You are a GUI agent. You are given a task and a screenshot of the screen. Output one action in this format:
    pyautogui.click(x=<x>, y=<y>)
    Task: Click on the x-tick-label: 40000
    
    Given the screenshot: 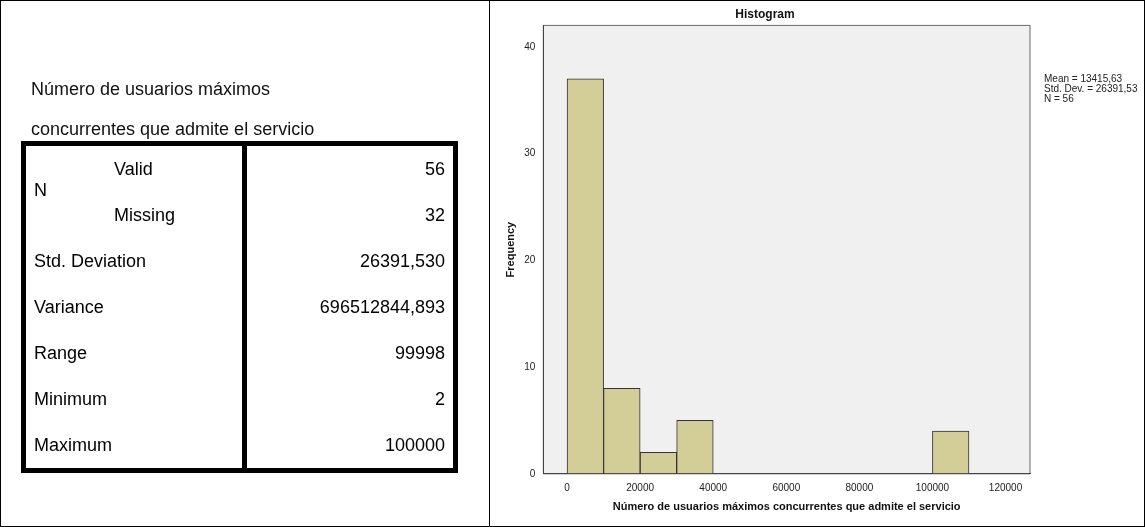 What is the action you would take?
    pyautogui.click(x=713, y=487)
    